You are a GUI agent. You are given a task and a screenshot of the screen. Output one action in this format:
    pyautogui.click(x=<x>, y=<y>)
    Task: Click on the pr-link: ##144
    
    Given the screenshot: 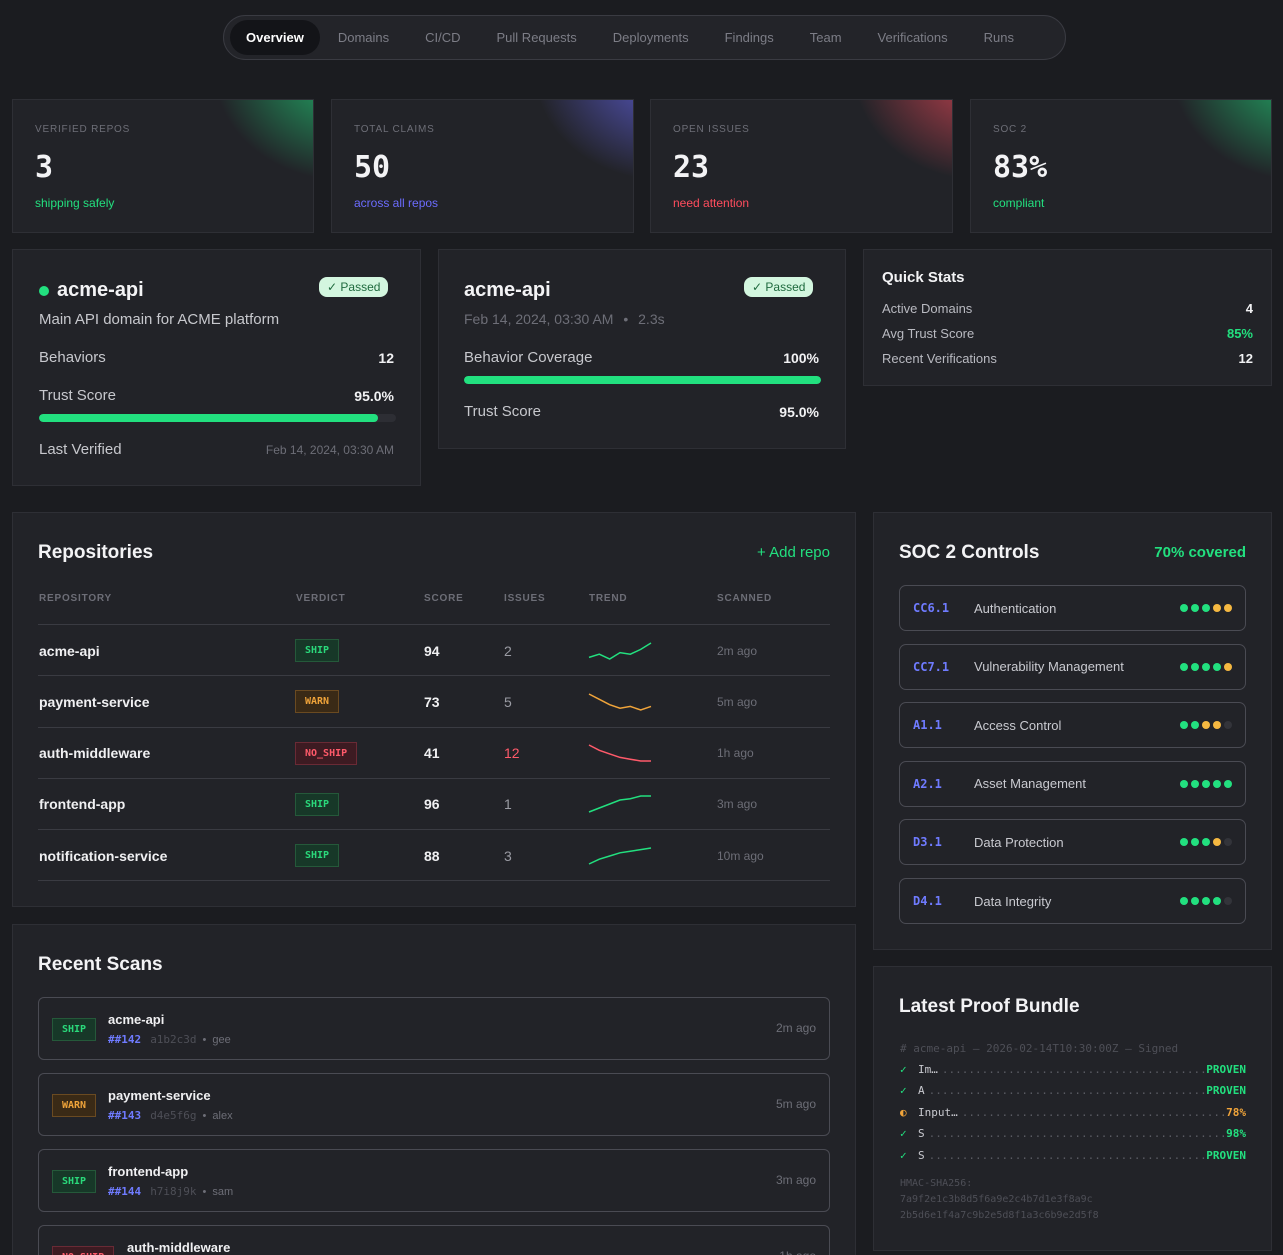 What is the action you would take?
    pyautogui.click(x=125, y=1191)
    